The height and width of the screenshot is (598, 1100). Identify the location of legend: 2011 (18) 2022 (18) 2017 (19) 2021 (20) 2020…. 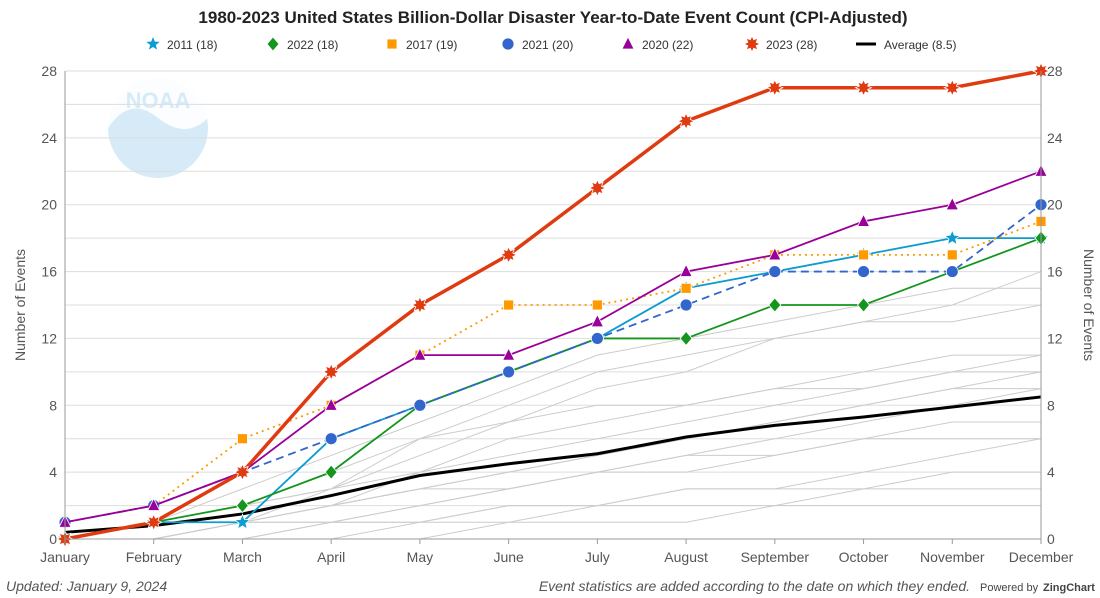
(550, 43).